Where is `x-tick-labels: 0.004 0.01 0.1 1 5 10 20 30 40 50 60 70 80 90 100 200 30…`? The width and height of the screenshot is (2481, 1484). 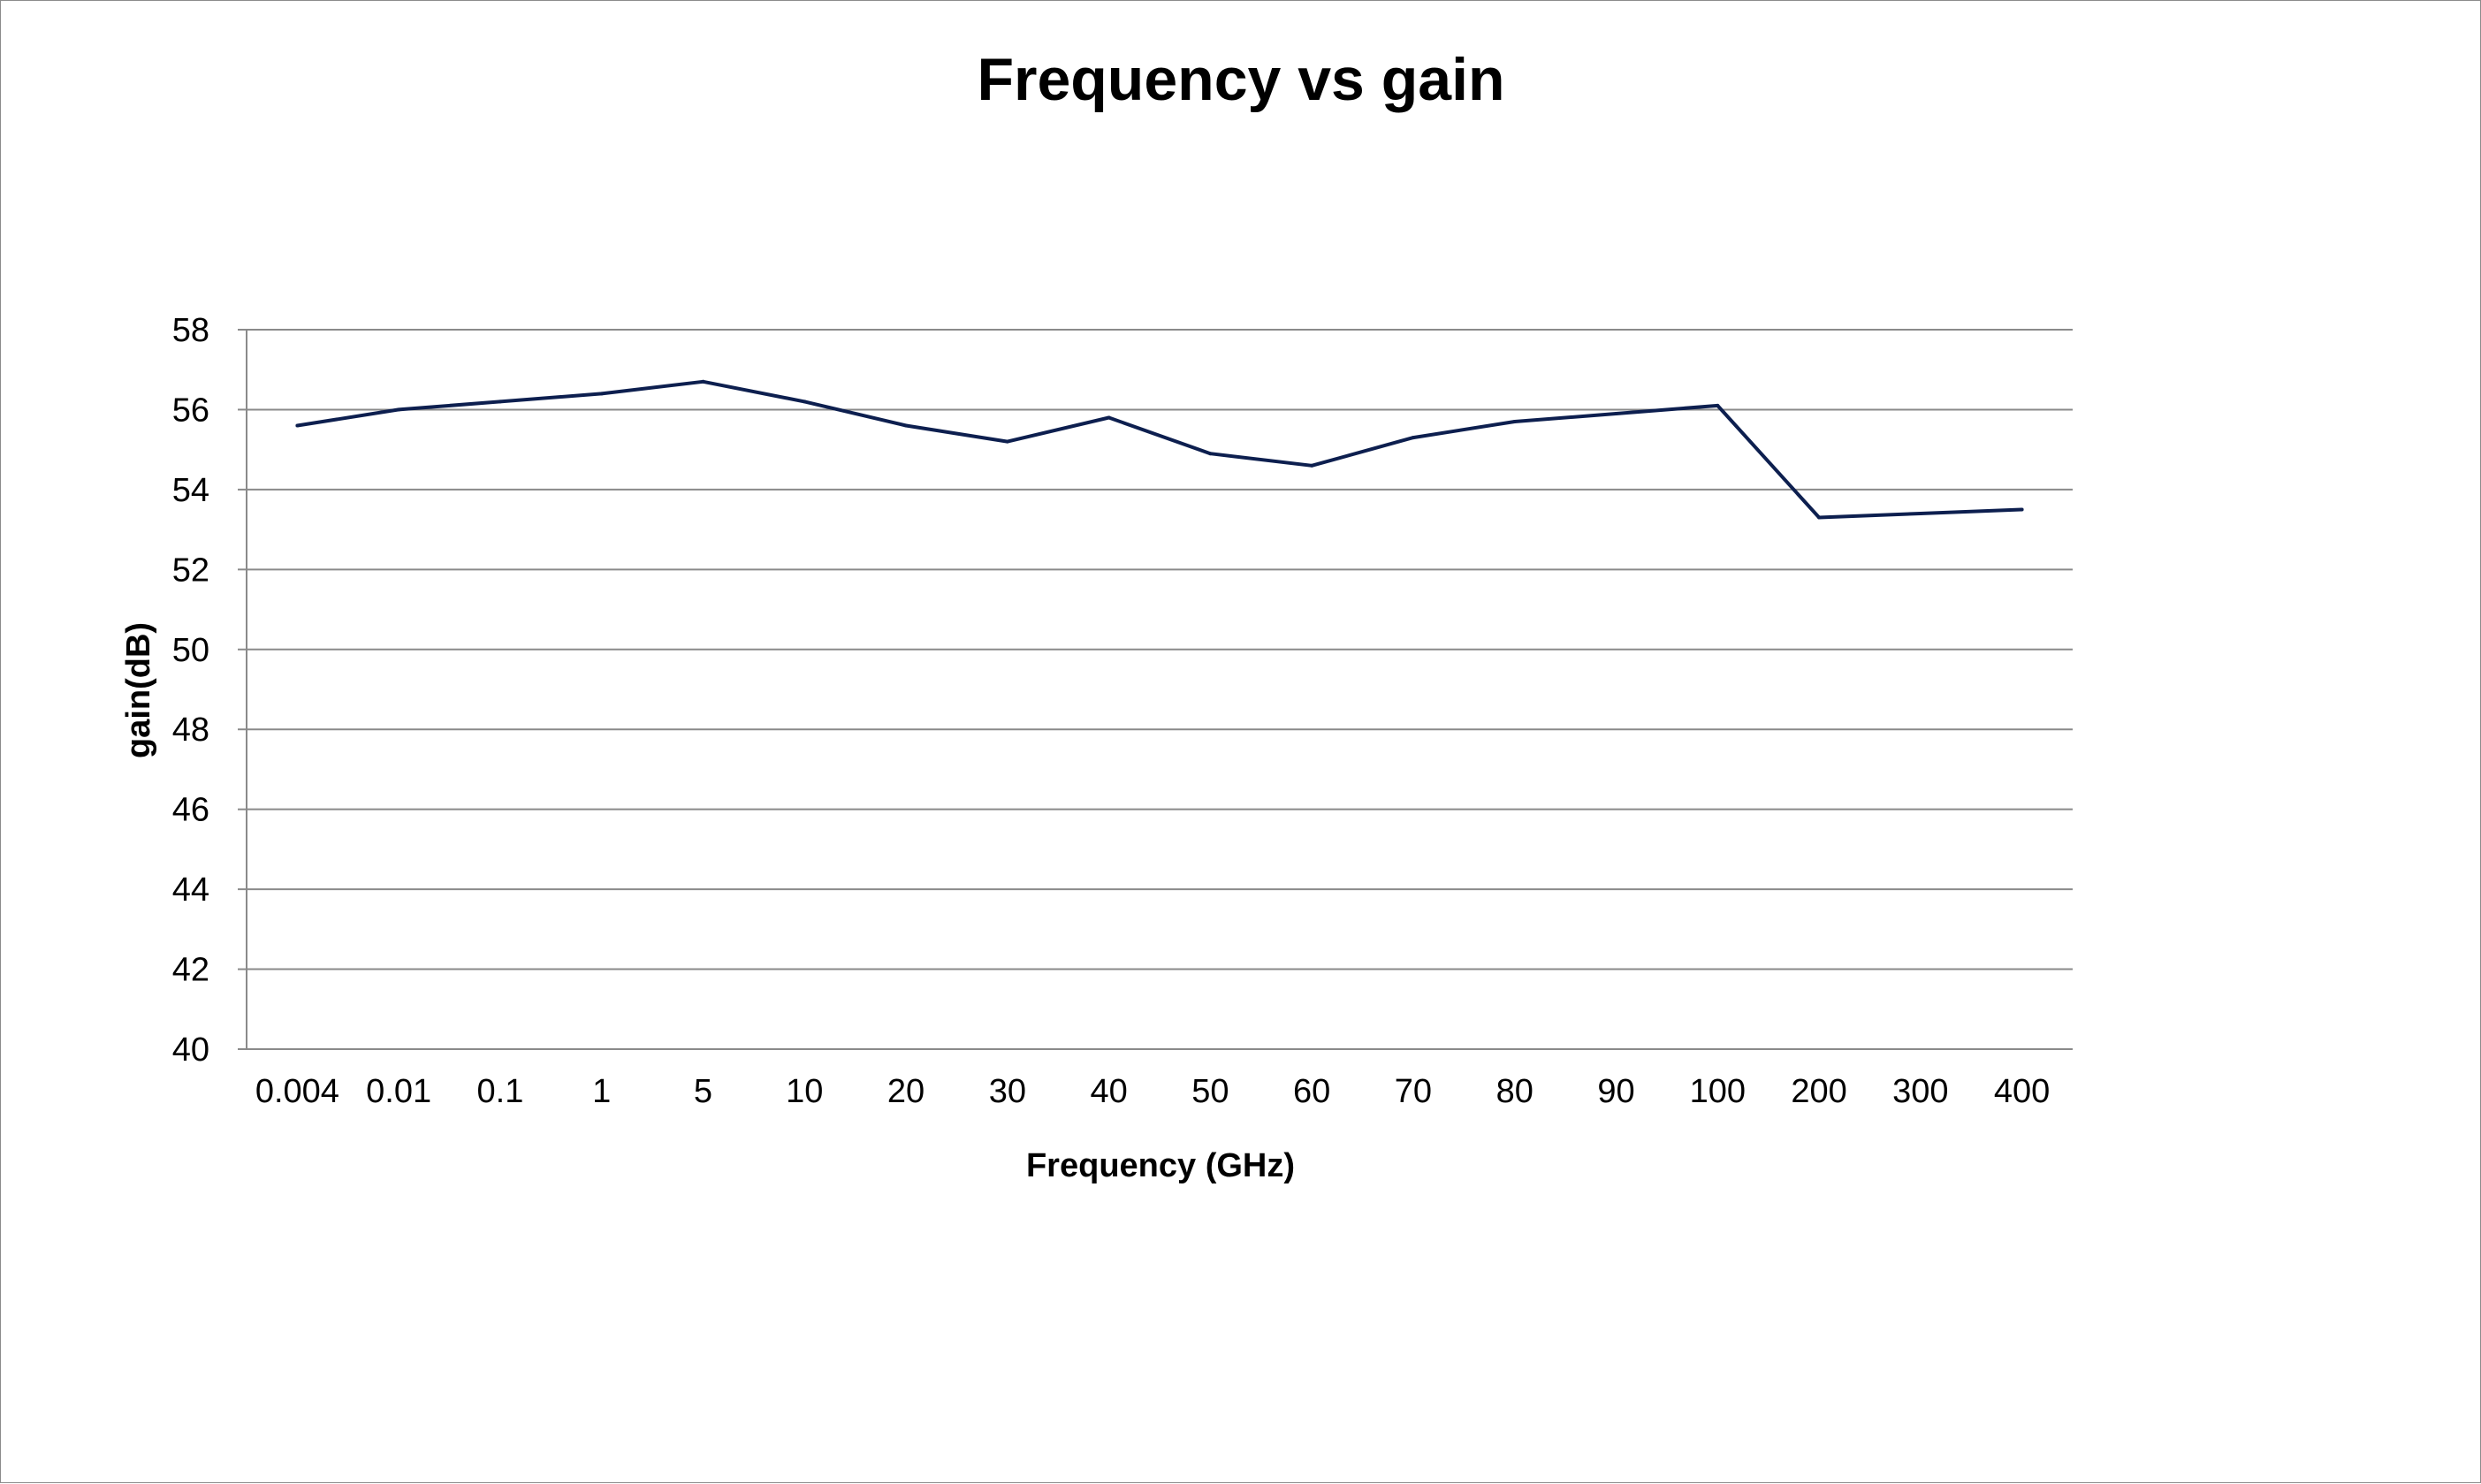
x-tick-labels: 0.004 0.01 0.1 1 5 10 20 30 40 50 60 70 80 90 100 200 30… is located at coordinates (1152, 1091).